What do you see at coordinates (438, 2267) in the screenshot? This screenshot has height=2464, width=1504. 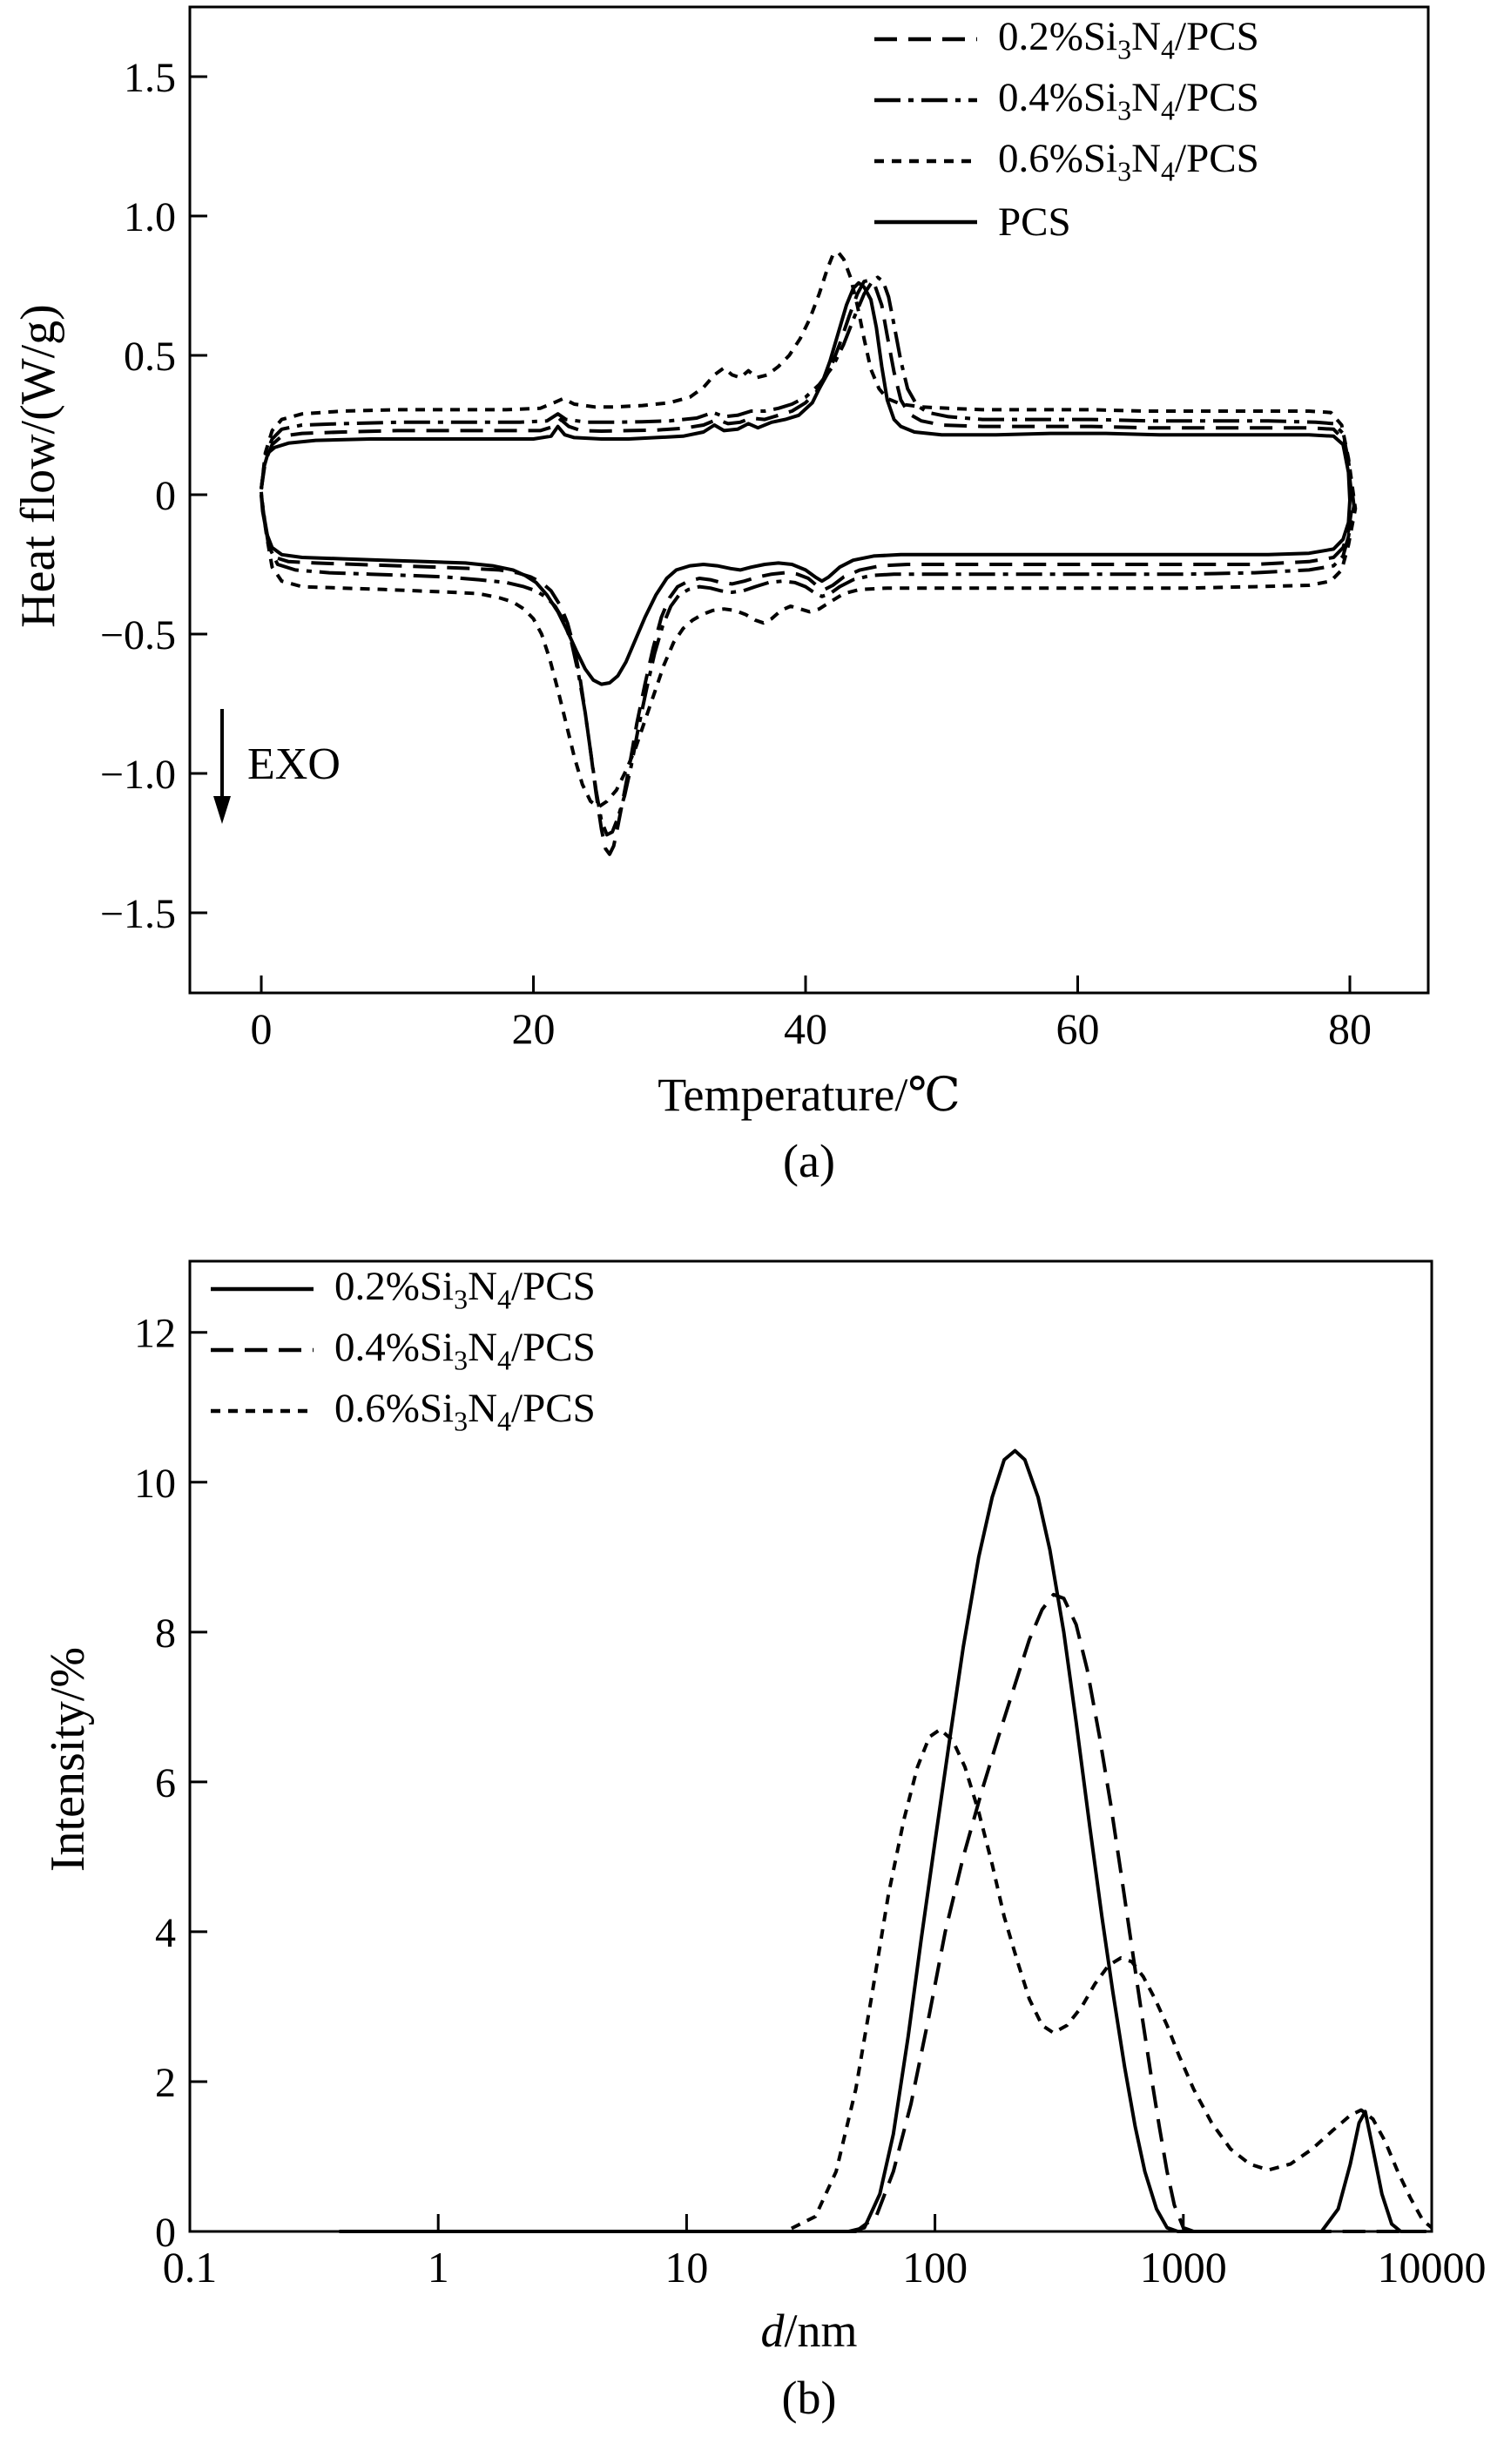 I see `x-tick-label: 1` at bounding box center [438, 2267].